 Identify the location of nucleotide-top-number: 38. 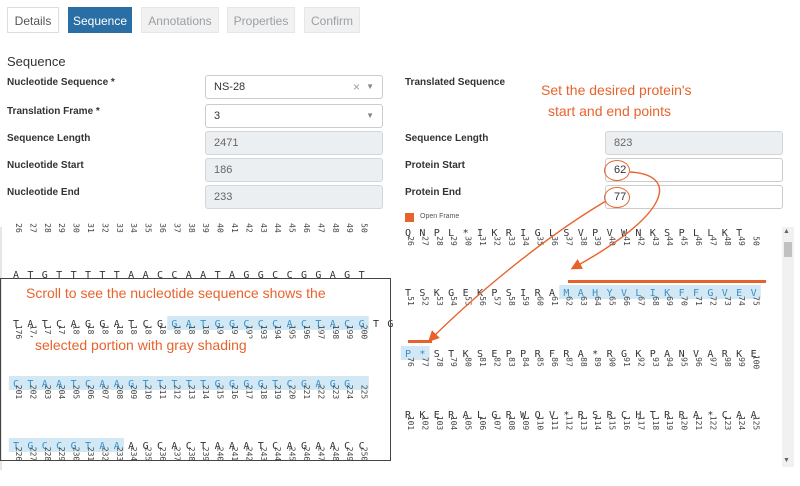
(191, 228).